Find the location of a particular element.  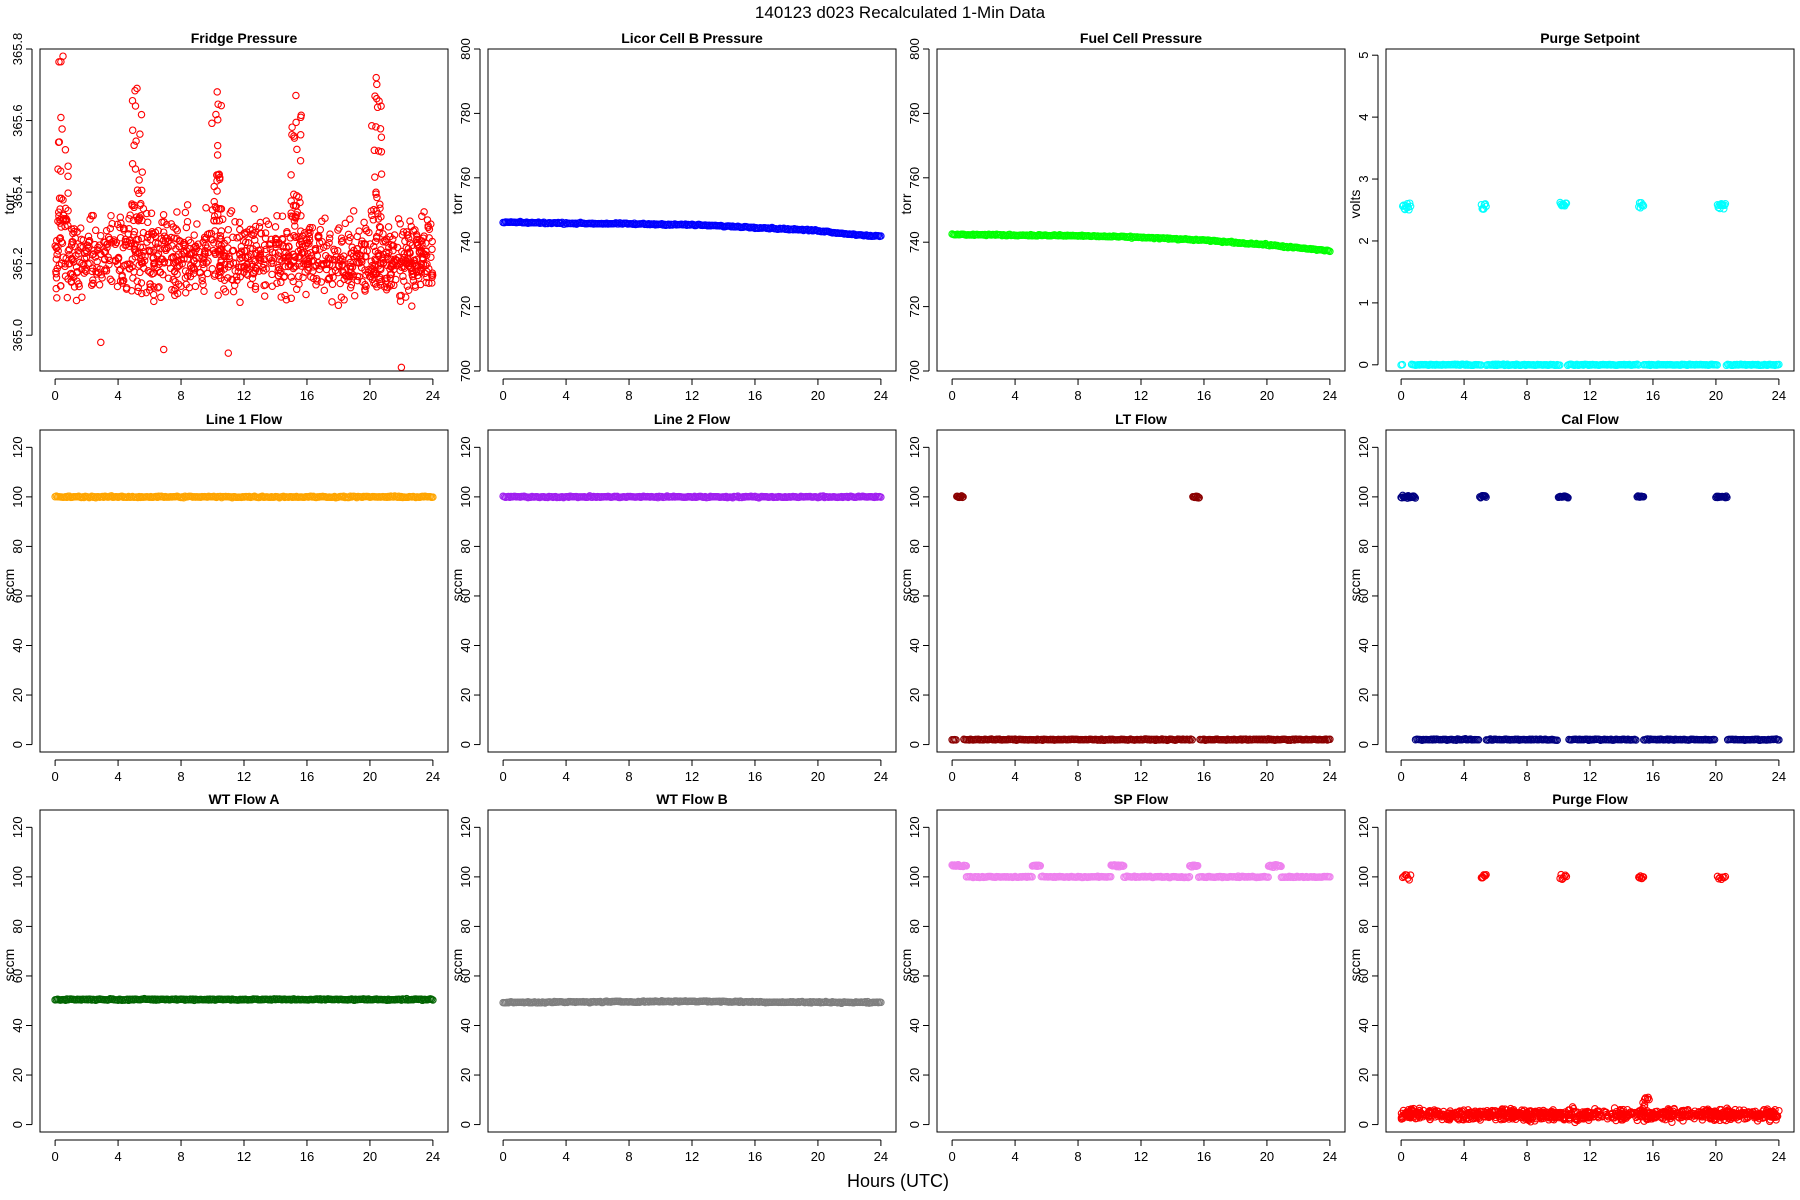

y-tick-label: 20 is located at coordinates (17, 1075).